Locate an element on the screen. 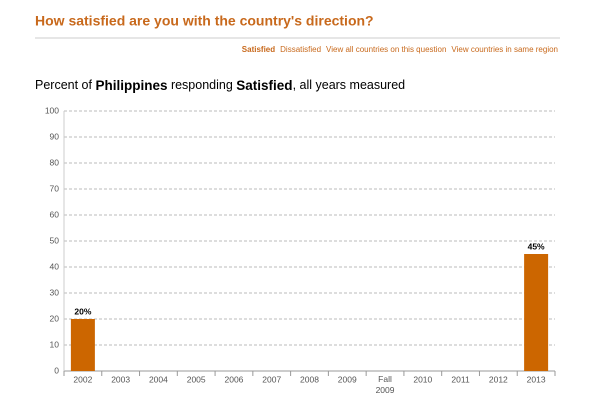  subtitle-part: Satisfied is located at coordinates (264, 85).